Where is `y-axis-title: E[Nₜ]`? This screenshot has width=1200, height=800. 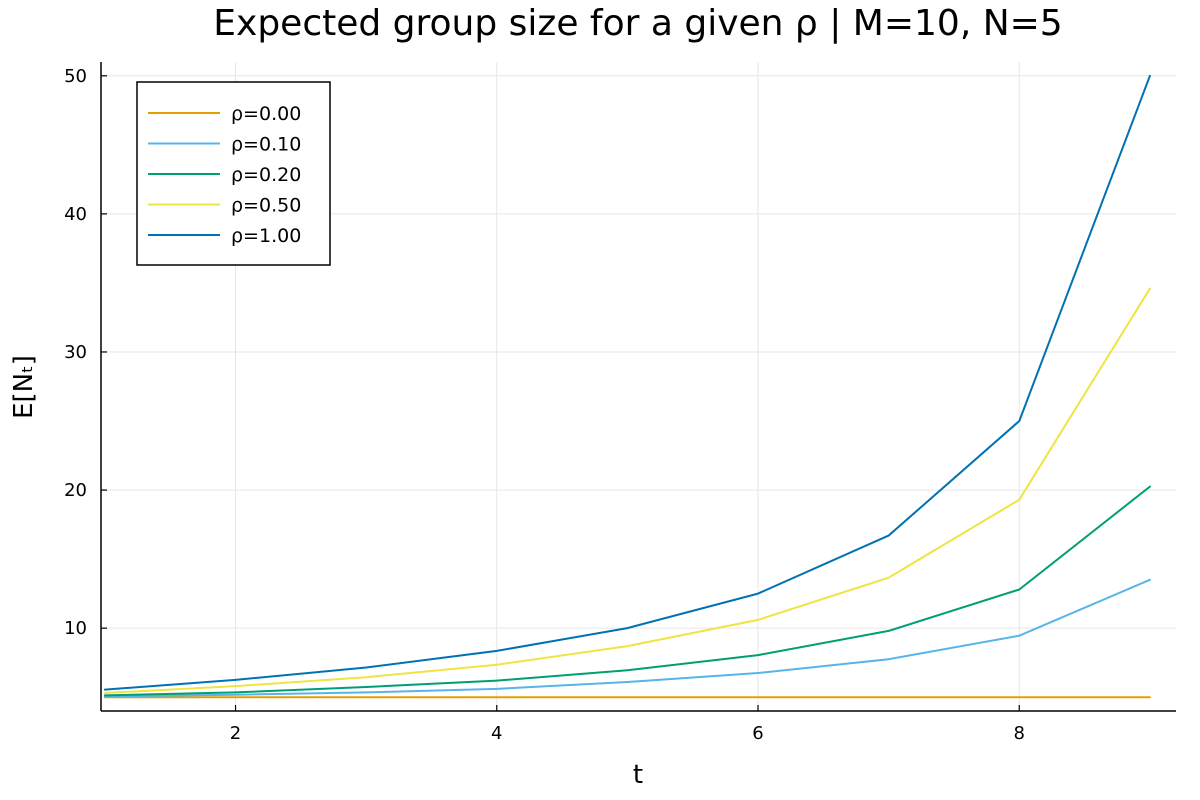 y-axis-title: E[Nₜ] is located at coordinates (24, 387).